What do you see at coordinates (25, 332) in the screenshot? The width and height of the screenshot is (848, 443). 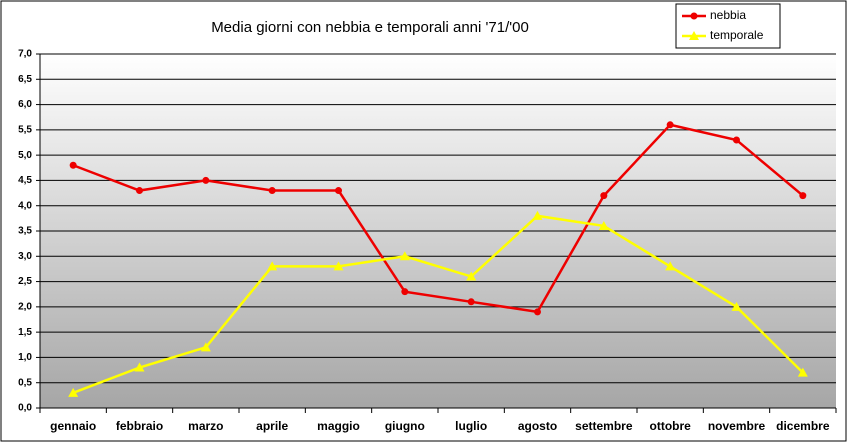 I see `y-tick-label: 1,5` at bounding box center [25, 332].